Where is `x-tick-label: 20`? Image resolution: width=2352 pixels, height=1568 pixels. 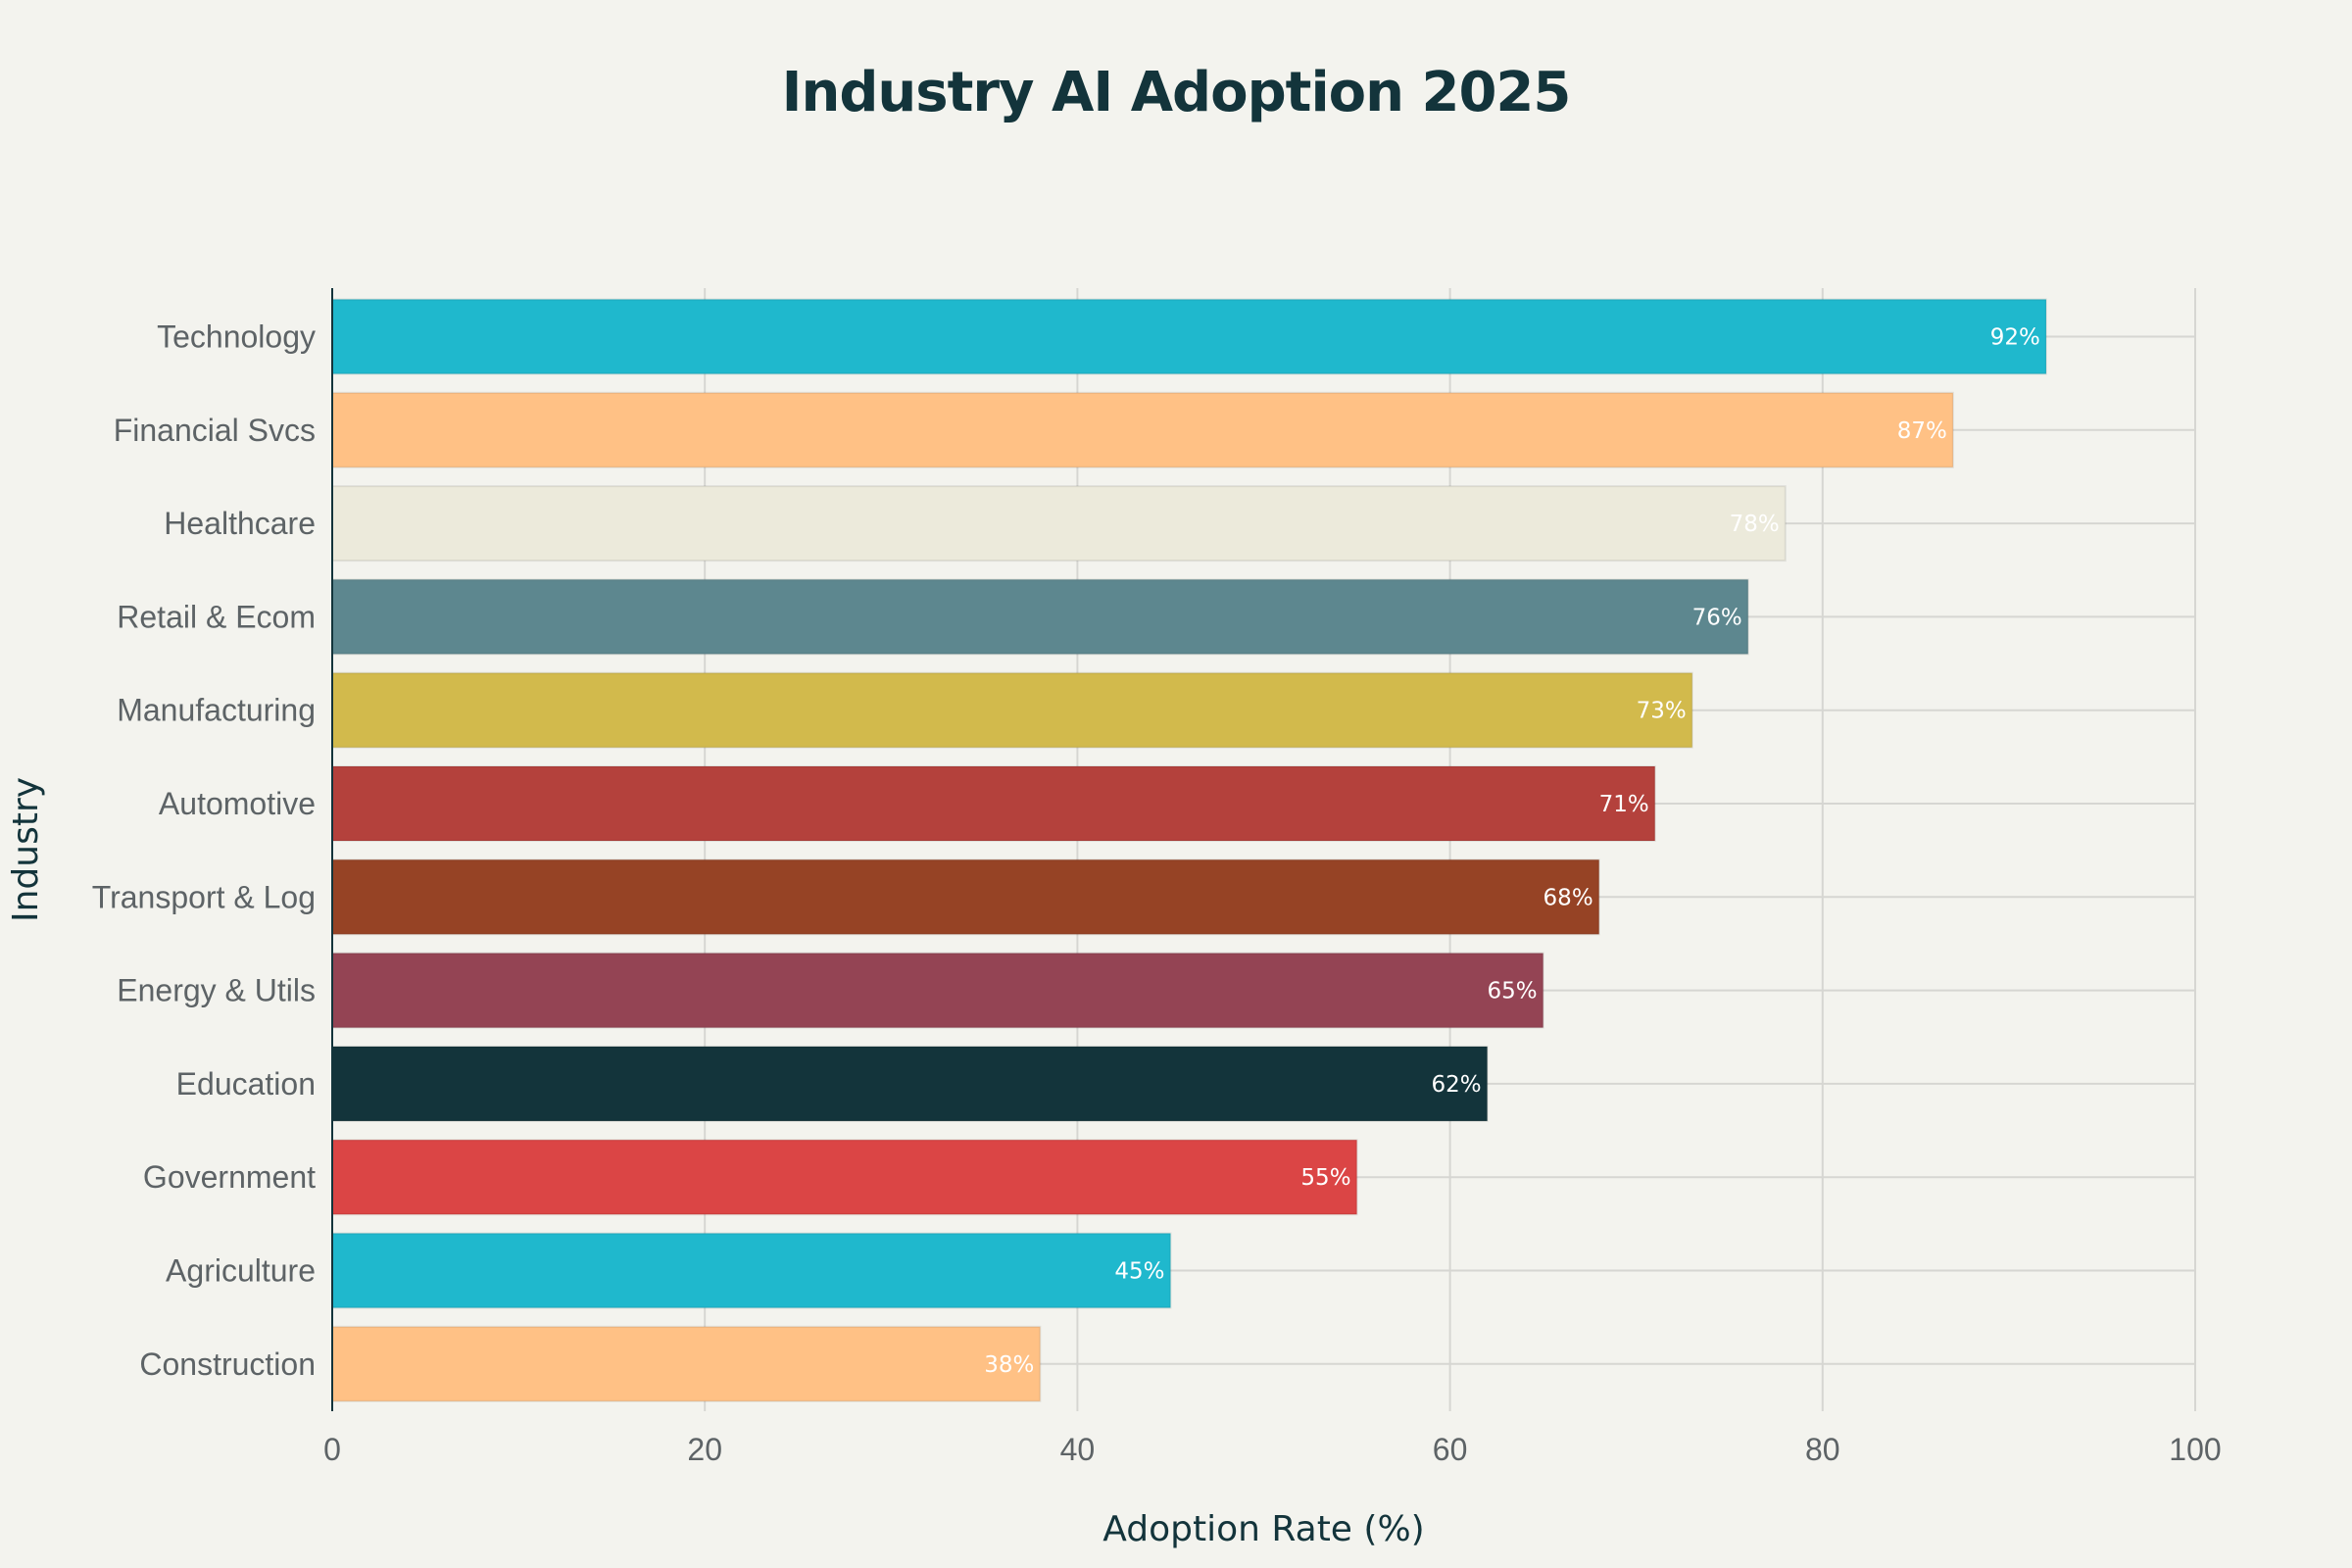
x-tick-label: 20 is located at coordinates (704, 1449).